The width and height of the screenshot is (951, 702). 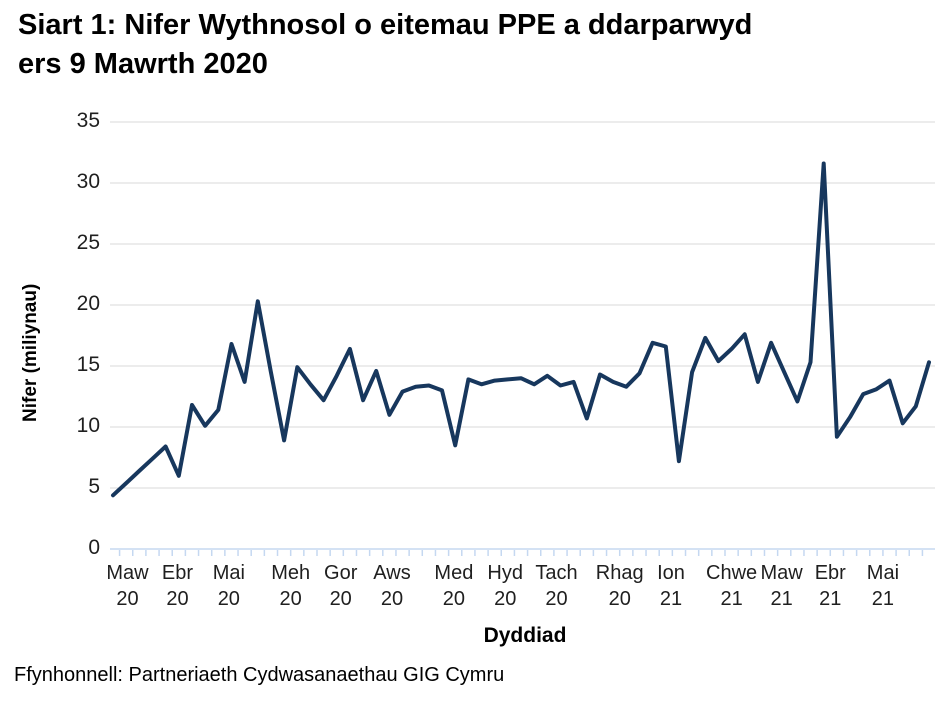 I want to click on y-tick-label: 30, so click(x=88, y=181).